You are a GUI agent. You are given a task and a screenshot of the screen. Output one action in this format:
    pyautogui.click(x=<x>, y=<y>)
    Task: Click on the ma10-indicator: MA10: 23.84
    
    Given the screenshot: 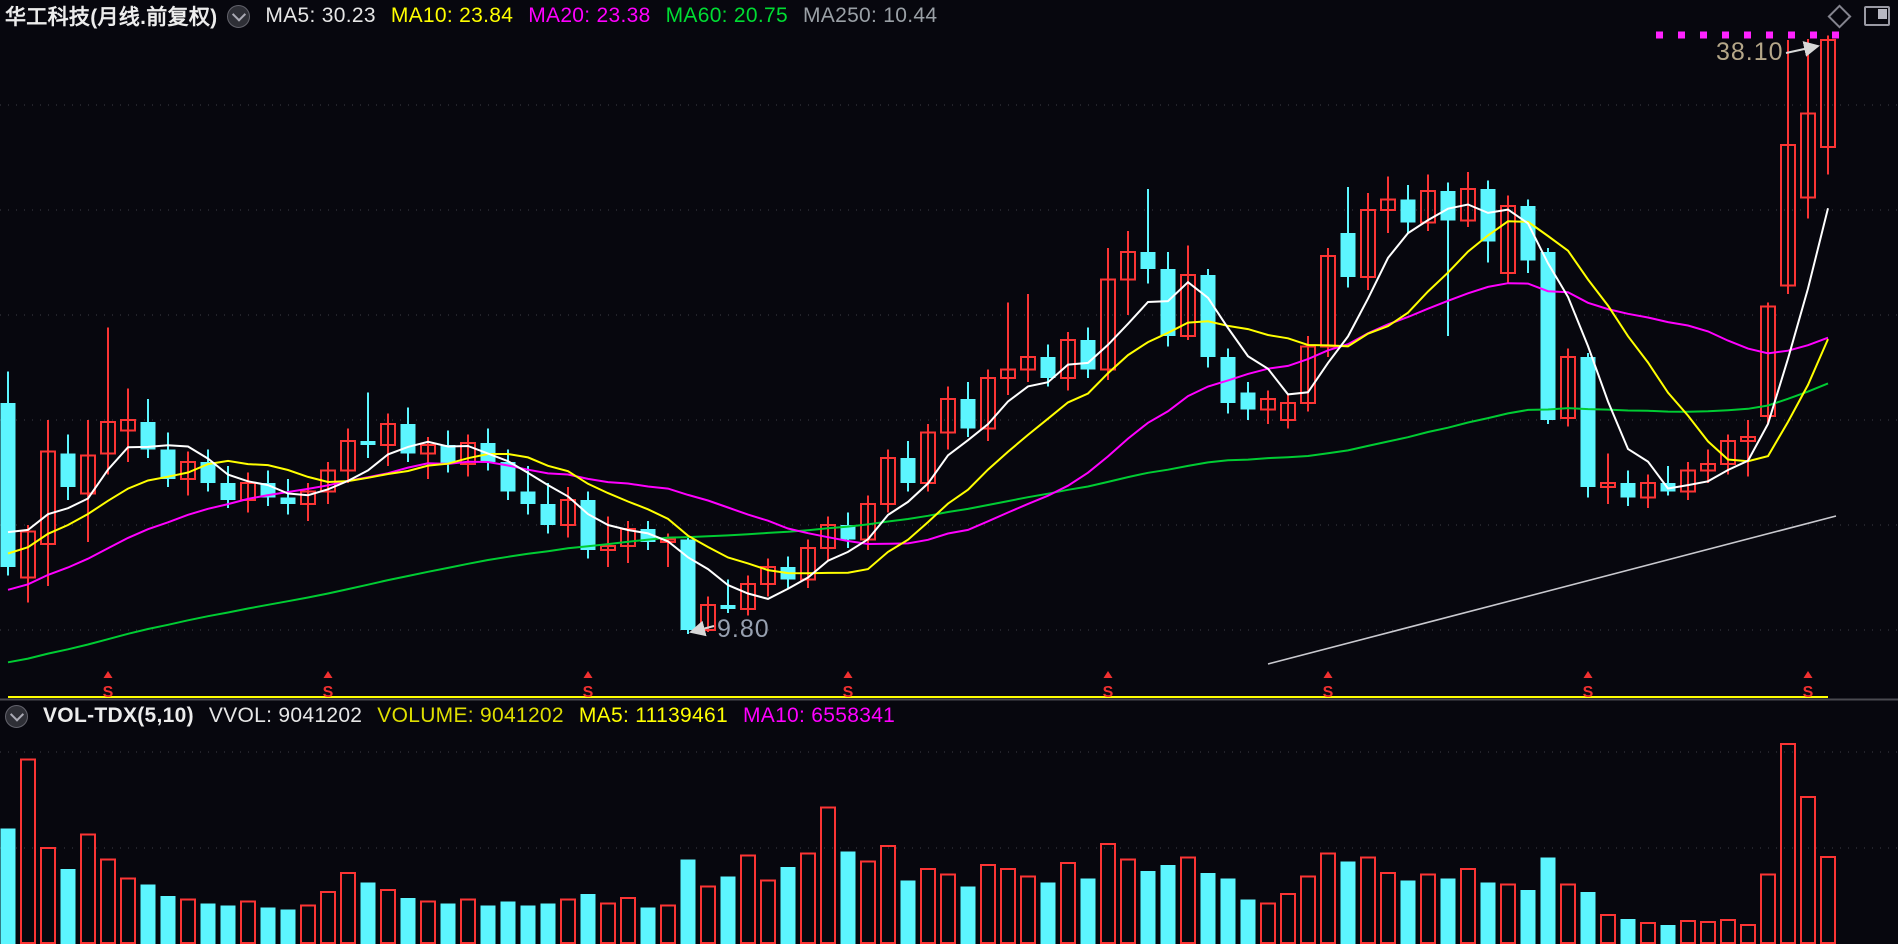 What is the action you would take?
    pyautogui.click(x=452, y=15)
    